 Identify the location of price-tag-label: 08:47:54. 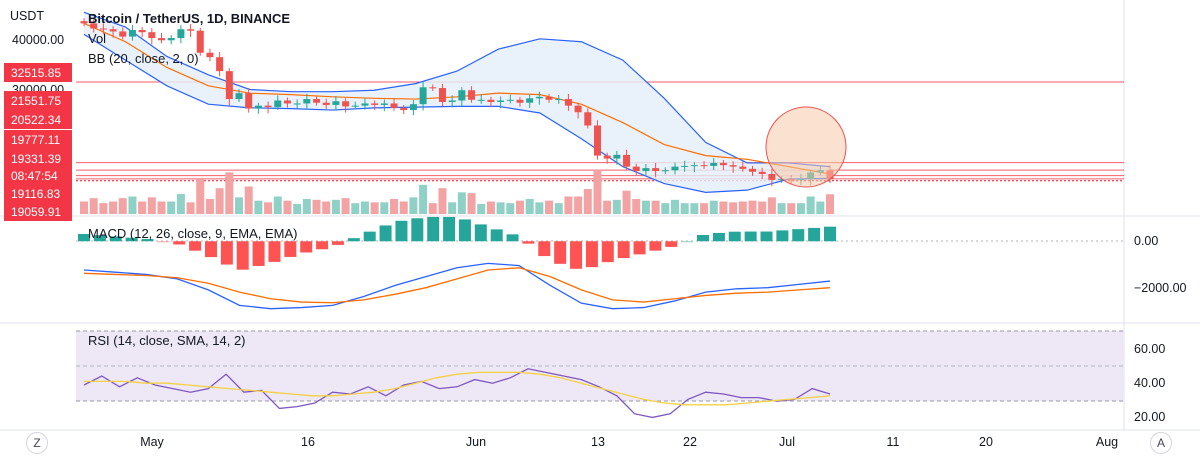
(34, 176).